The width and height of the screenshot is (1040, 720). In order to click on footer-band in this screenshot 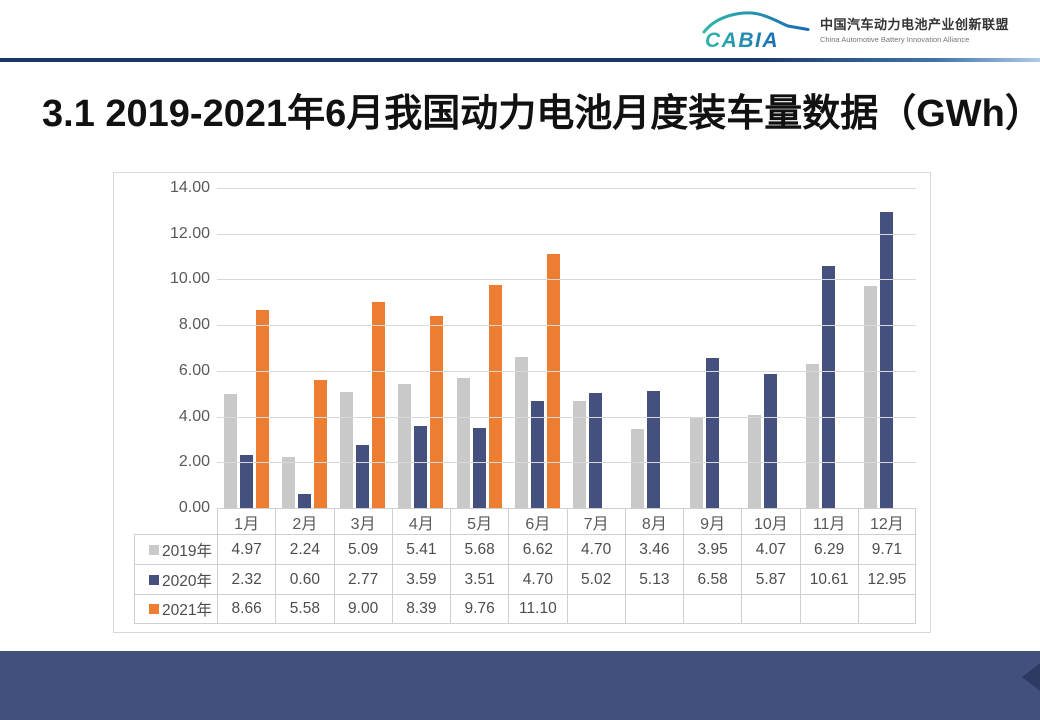, I will do `click(520, 685)`.